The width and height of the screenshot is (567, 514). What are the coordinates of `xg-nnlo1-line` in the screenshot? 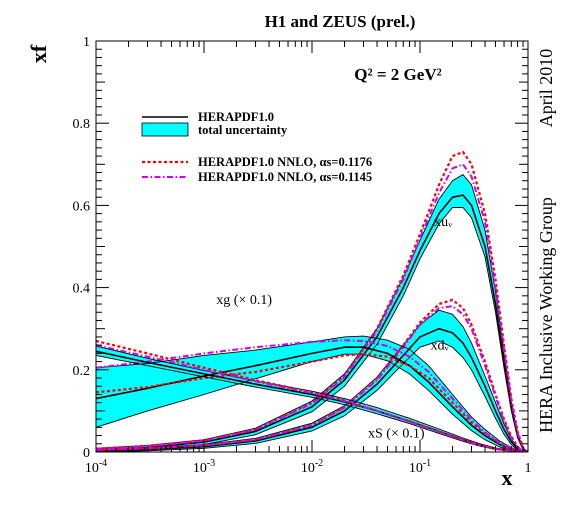 It's located at (312, 402).